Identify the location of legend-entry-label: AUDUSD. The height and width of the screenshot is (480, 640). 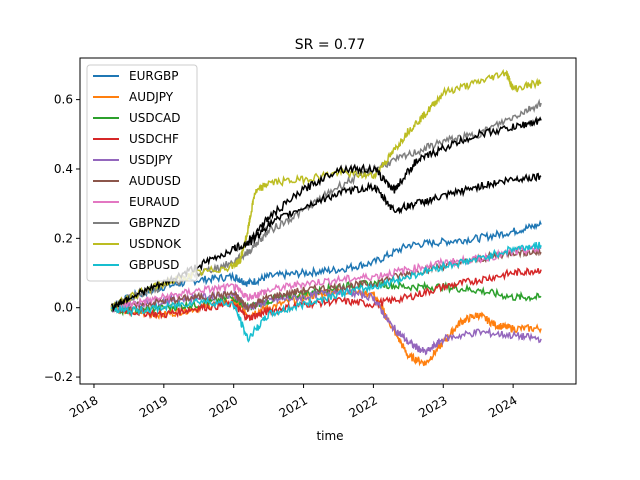
(155, 181).